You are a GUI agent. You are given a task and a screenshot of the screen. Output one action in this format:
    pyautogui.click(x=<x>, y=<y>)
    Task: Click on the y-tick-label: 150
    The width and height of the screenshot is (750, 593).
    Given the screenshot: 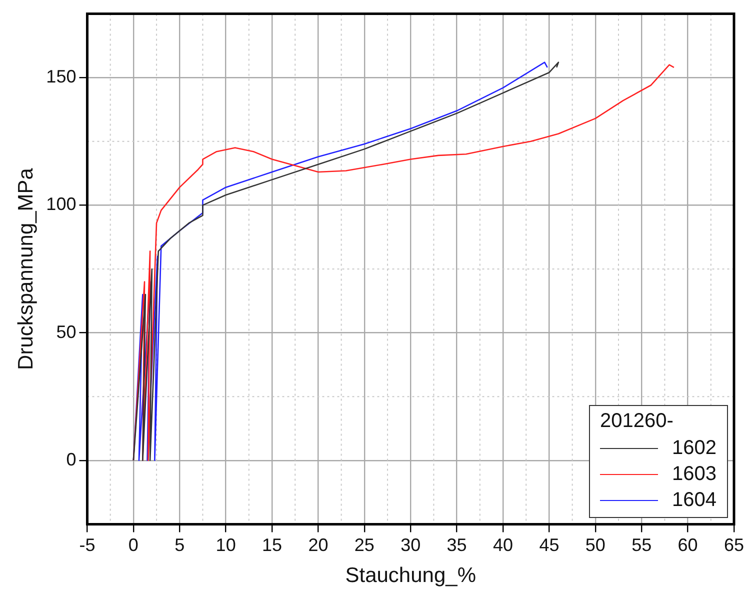 What is the action you would take?
    pyautogui.click(x=61, y=76)
    